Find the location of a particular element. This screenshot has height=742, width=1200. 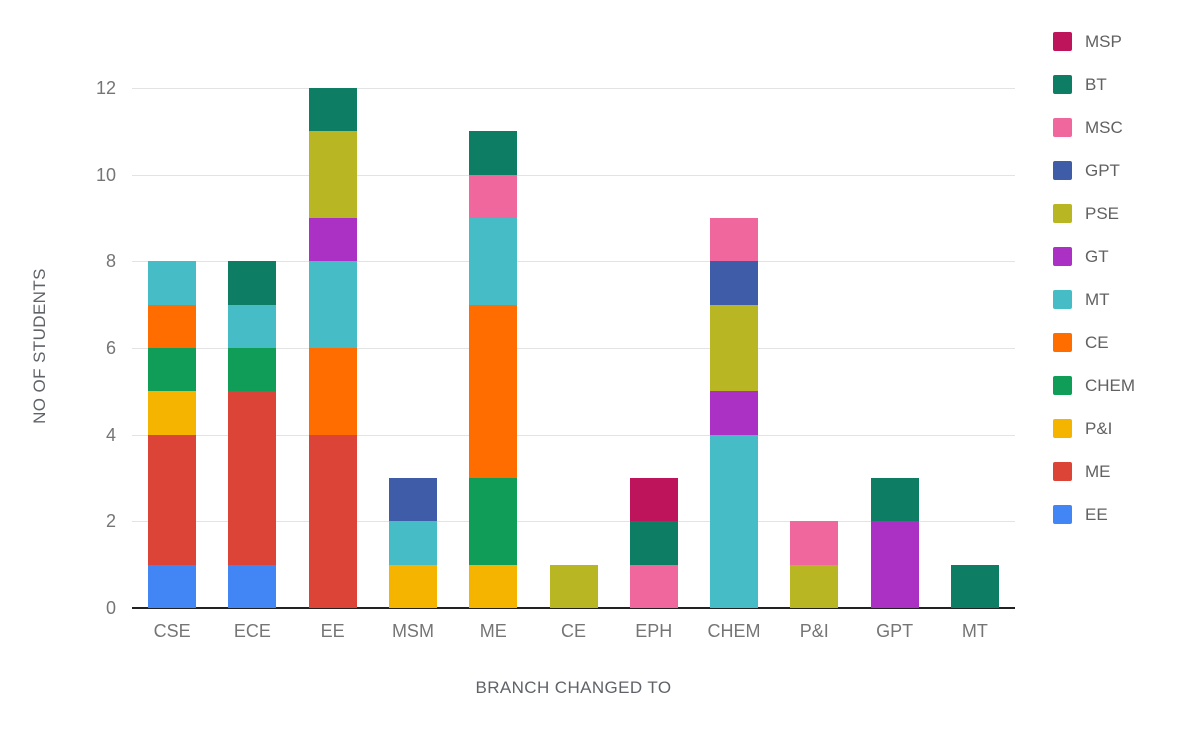

legend-label: BT is located at coordinates (1096, 84).